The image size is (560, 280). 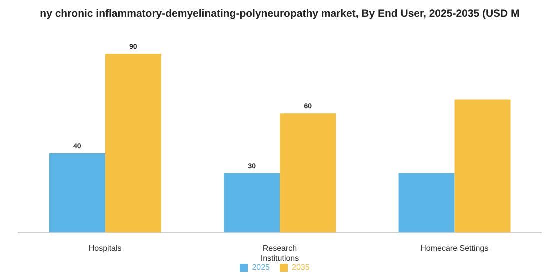 What do you see at coordinates (280, 253) in the screenshot?
I see `x-tick-label: Research Institutions` at bounding box center [280, 253].